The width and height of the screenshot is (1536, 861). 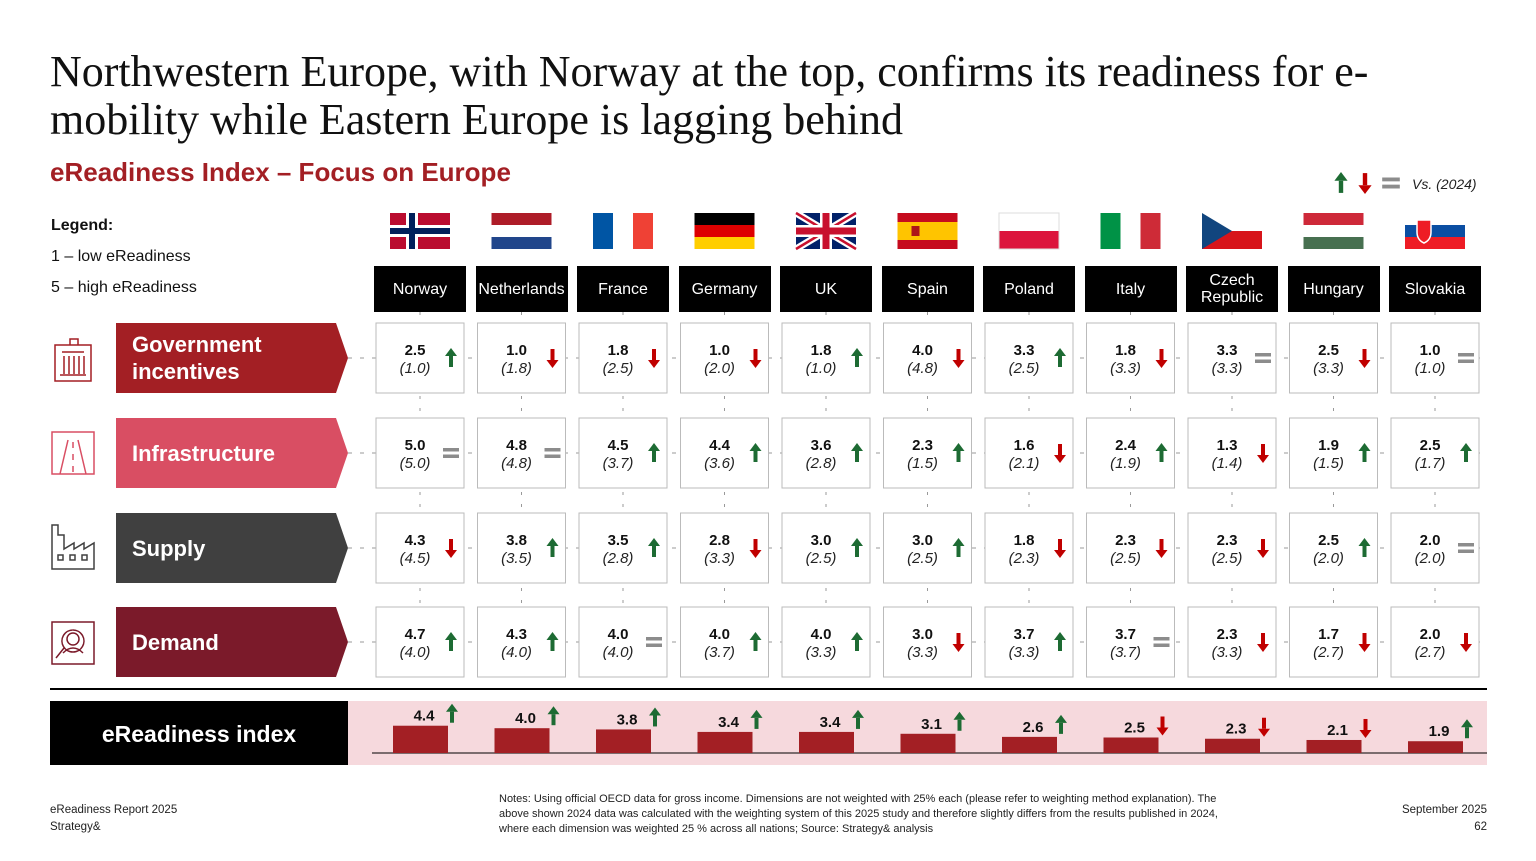 I want to click on dimension-label: Infrastructure, so click(x=204, y=453).